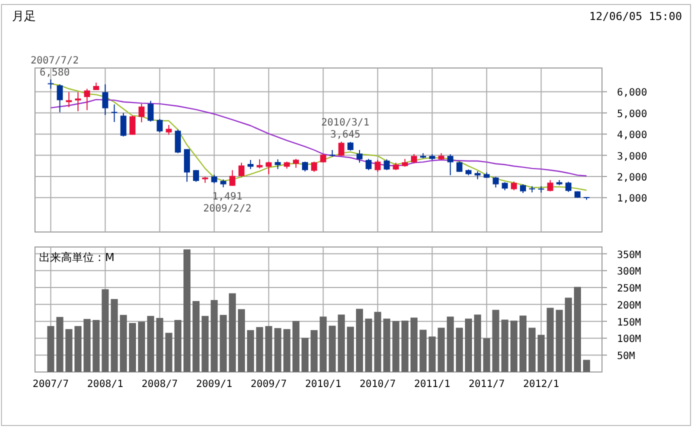 The width and height of the screenshot is (692, 428). Describe the element at coordinates (50, 384) in the screenshot. I see `x-tick-label: 2007/7` at that location.